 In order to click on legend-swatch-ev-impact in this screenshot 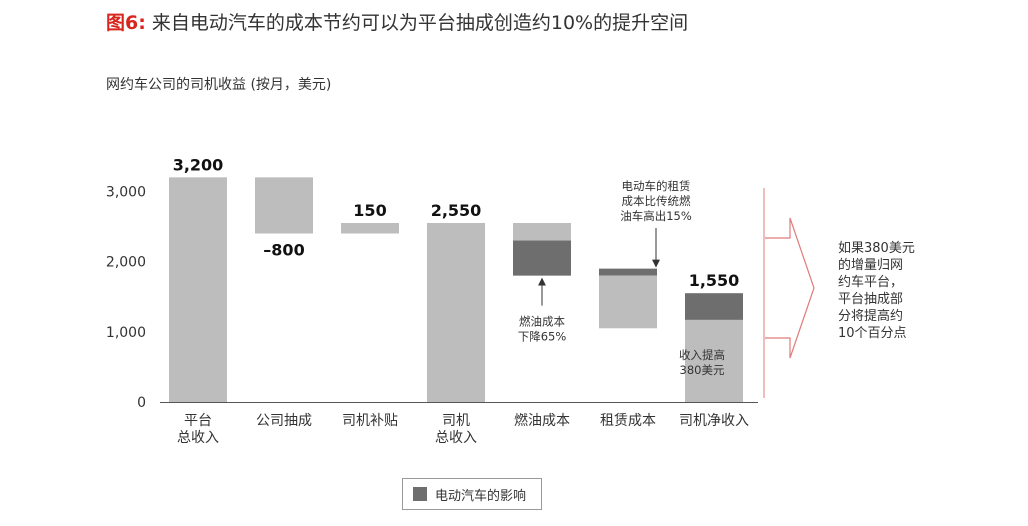, I will do `click(420, 494)`.